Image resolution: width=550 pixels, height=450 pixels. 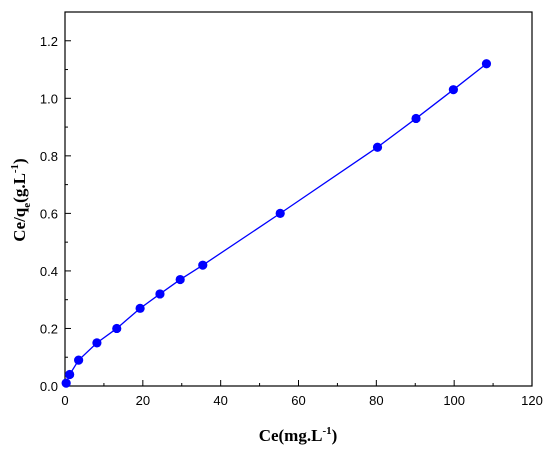 I want to click on y-tick-label: 0.2, so click(x=49, y=328).